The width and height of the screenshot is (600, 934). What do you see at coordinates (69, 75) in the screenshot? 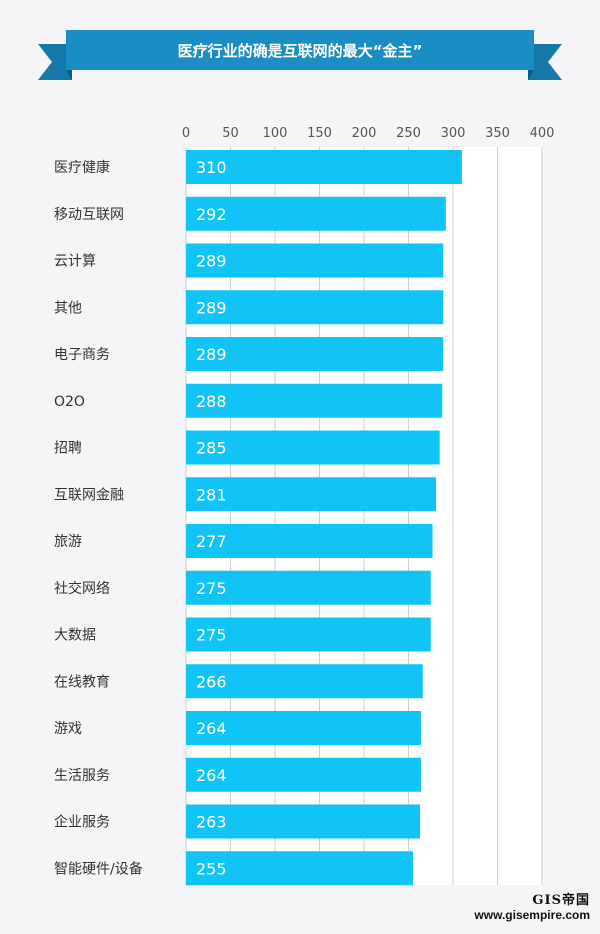
I see `banner-fold-left` at bounding box center [69, 75].